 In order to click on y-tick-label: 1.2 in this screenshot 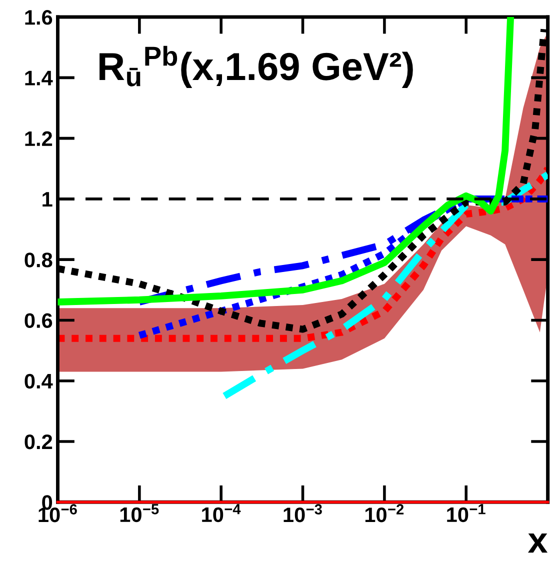, I will do `click(38, 138)`.